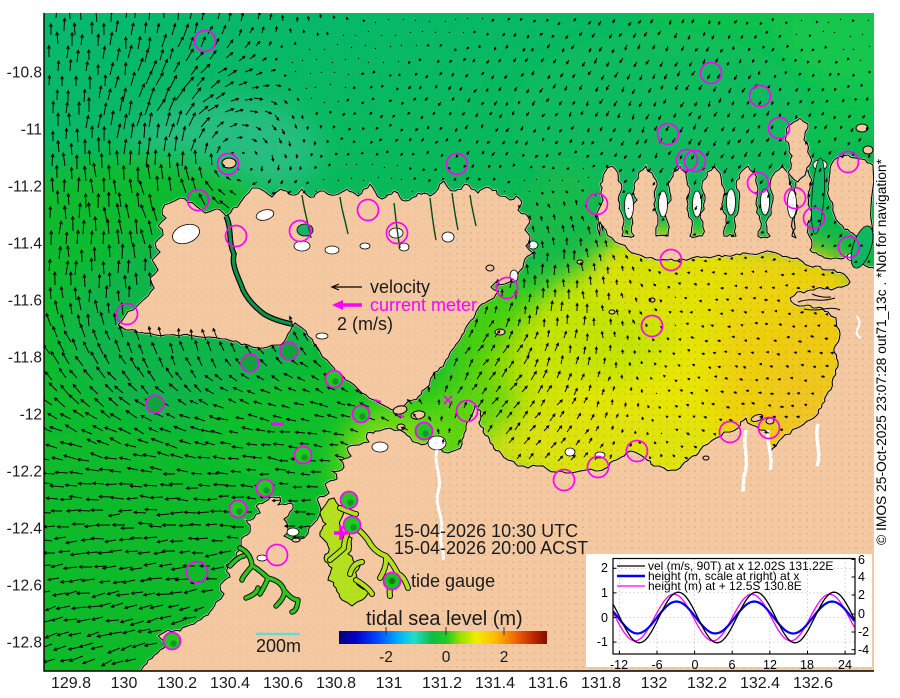 This screenshot has height=698, width=900. What do you see at coordinates (423, 305) in the screenshot?
I see `svg-text: current meter` at bounding box center [423, 305].